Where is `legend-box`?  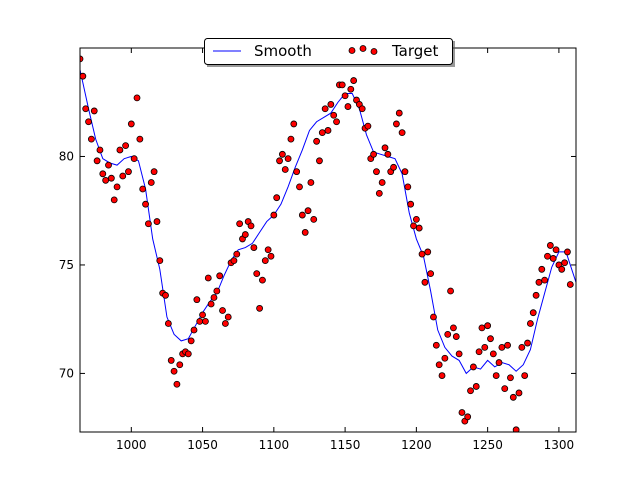
legend-box is located at coordinates (328, 51).